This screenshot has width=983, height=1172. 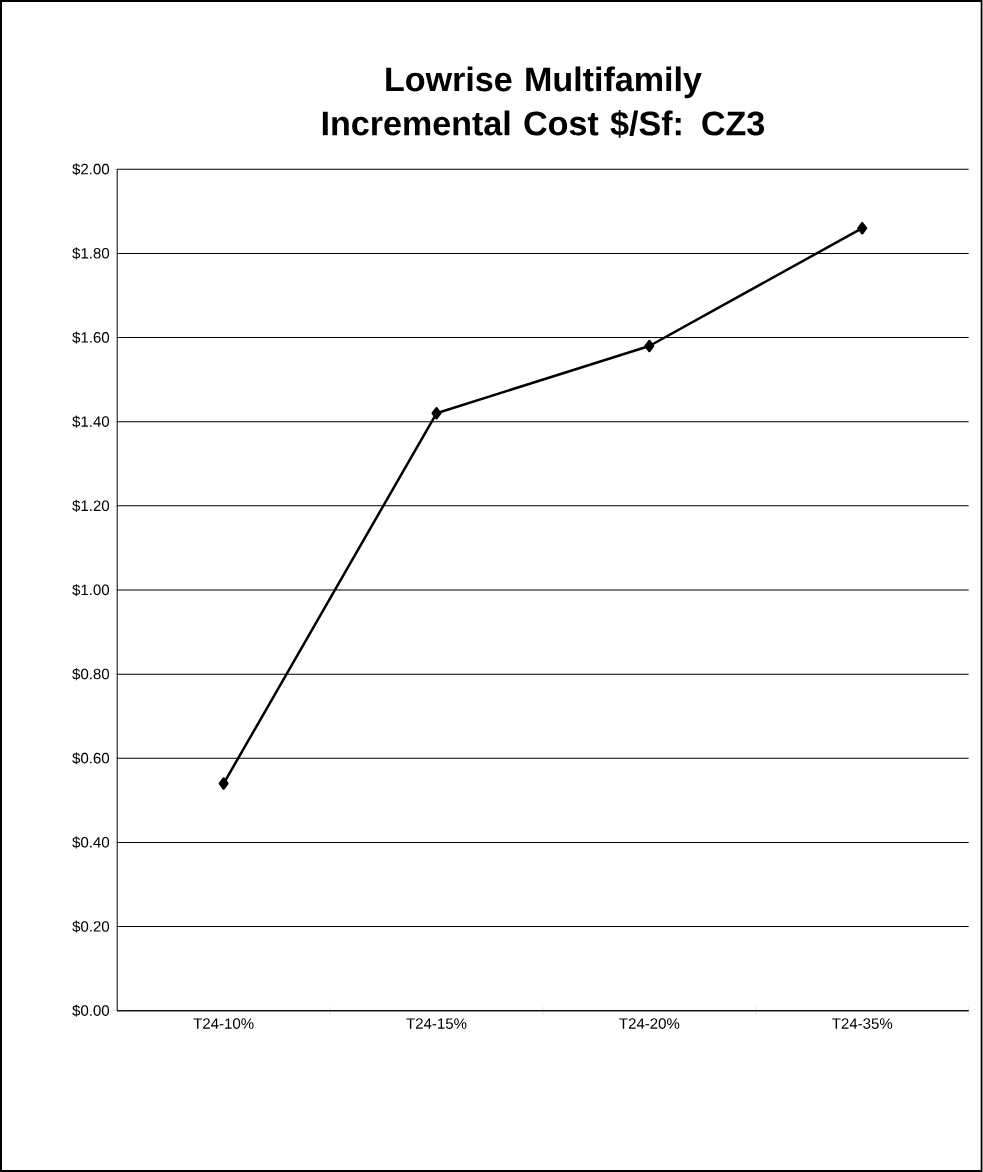 What do you see at coordinates (544, 102) in the screenshot?
I see `chart-title: Lowrise Multifamily Incremental Cost $/Sf: CZ3` at bounding box center [544, 102].